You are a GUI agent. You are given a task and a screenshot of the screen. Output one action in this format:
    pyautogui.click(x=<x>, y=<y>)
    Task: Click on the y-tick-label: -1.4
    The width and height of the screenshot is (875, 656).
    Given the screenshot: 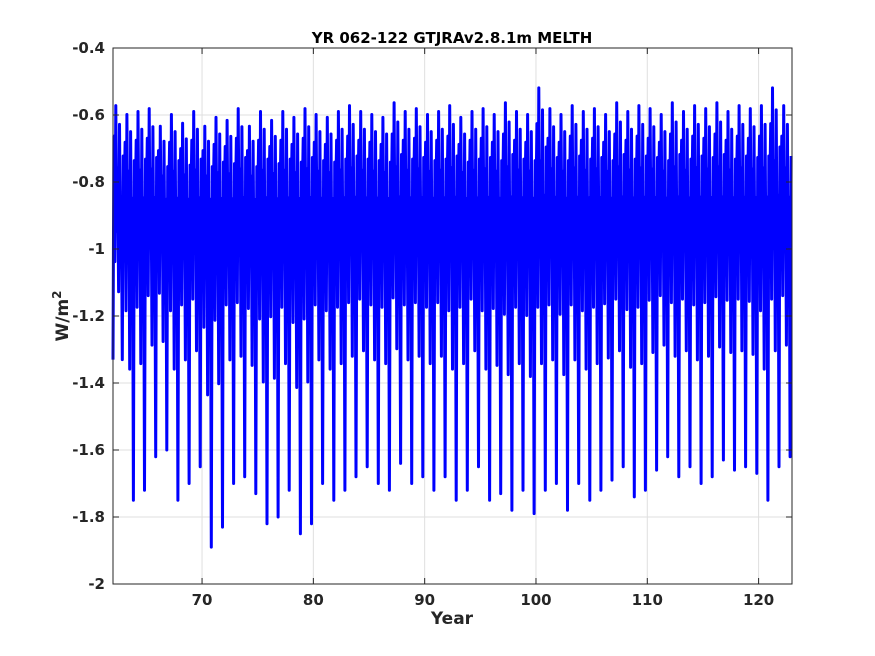 What is the action you would take?
    pyautogui.click(x=88, y=383)
    